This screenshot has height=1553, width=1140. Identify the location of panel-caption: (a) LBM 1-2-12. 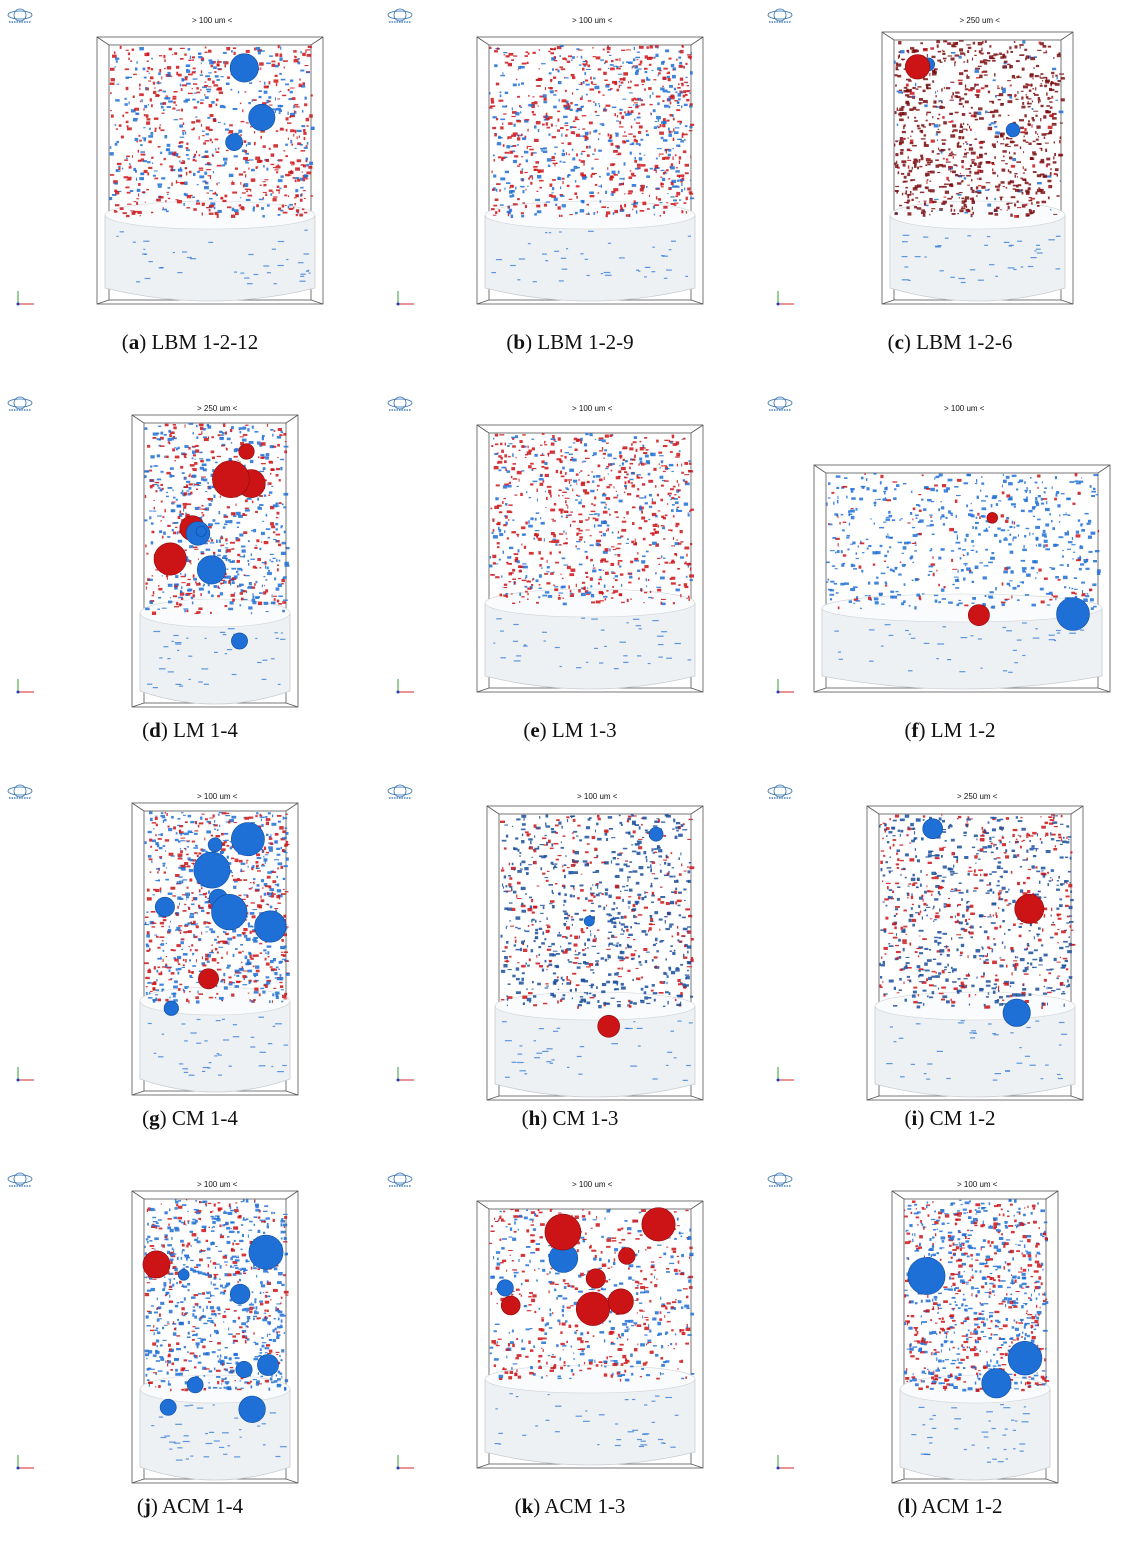
(190, 342).